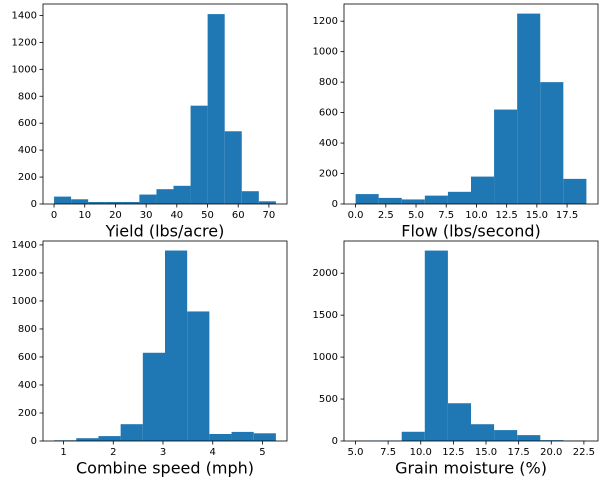 The image size is (604, 485). Describe the element at coordinates (165, 468) in the screenshot. I see `x-axis-label: Combine speed (mph)` at that location.